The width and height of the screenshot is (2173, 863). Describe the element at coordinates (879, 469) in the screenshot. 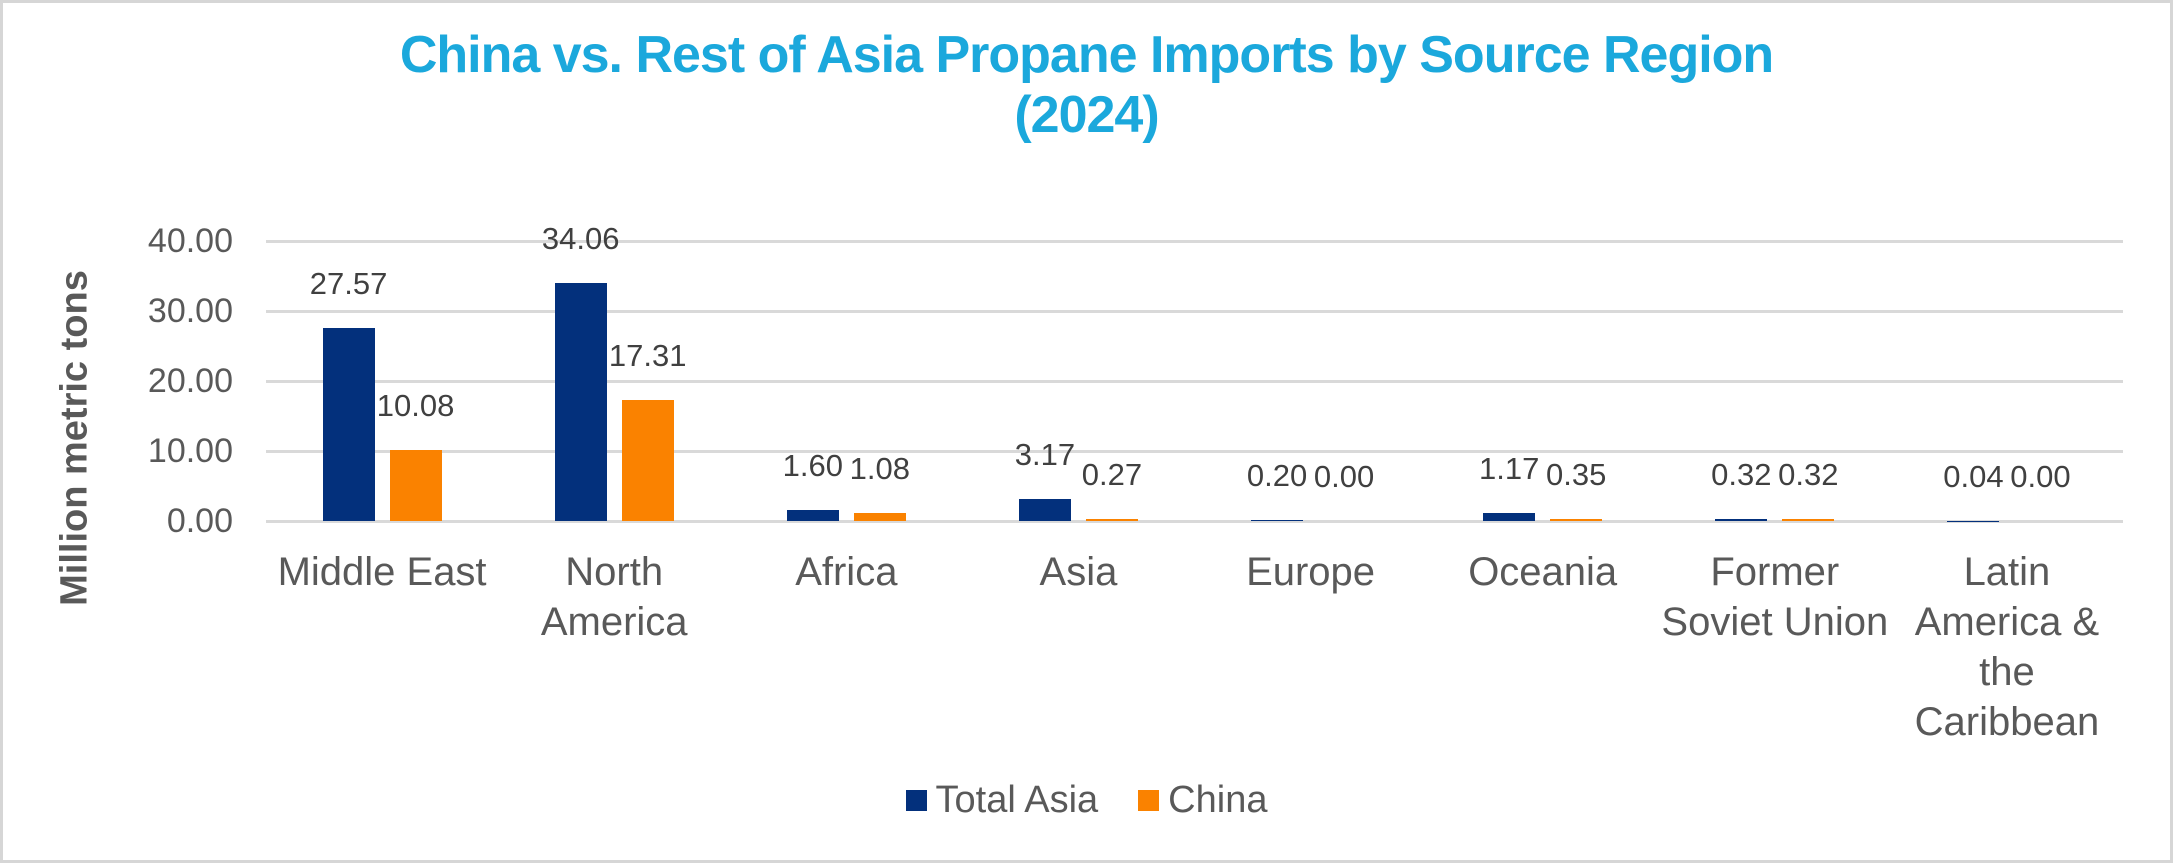

I see `value-label: 1.08` at that location.